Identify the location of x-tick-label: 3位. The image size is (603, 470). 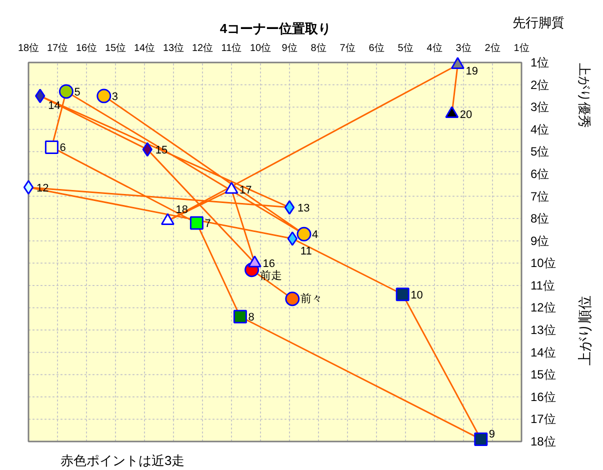
(464, 48).